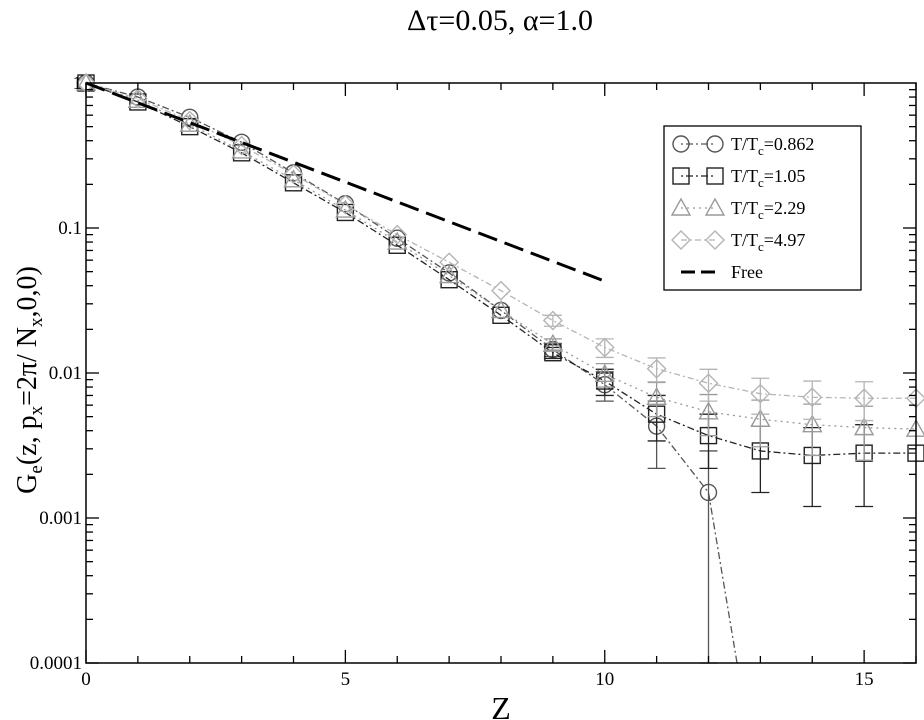 The height and width of the screenshot is (720, 924). I want to click on legend-box, so click(762, 208).